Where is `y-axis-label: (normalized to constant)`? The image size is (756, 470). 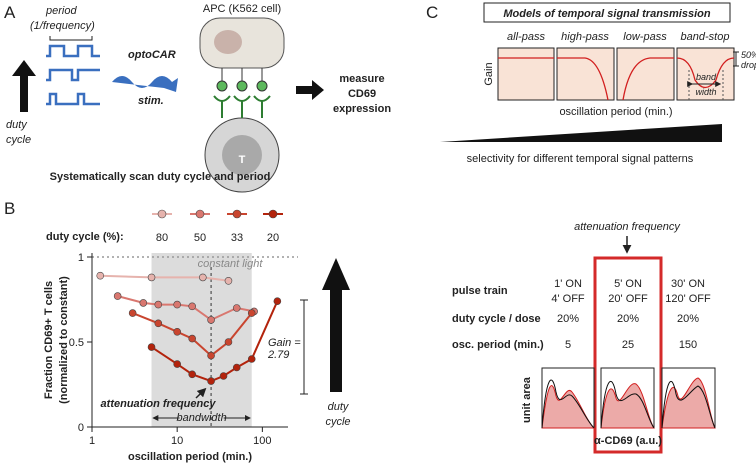
y-axis-label: (normalized to constant) is located at coordinates (64, 340).